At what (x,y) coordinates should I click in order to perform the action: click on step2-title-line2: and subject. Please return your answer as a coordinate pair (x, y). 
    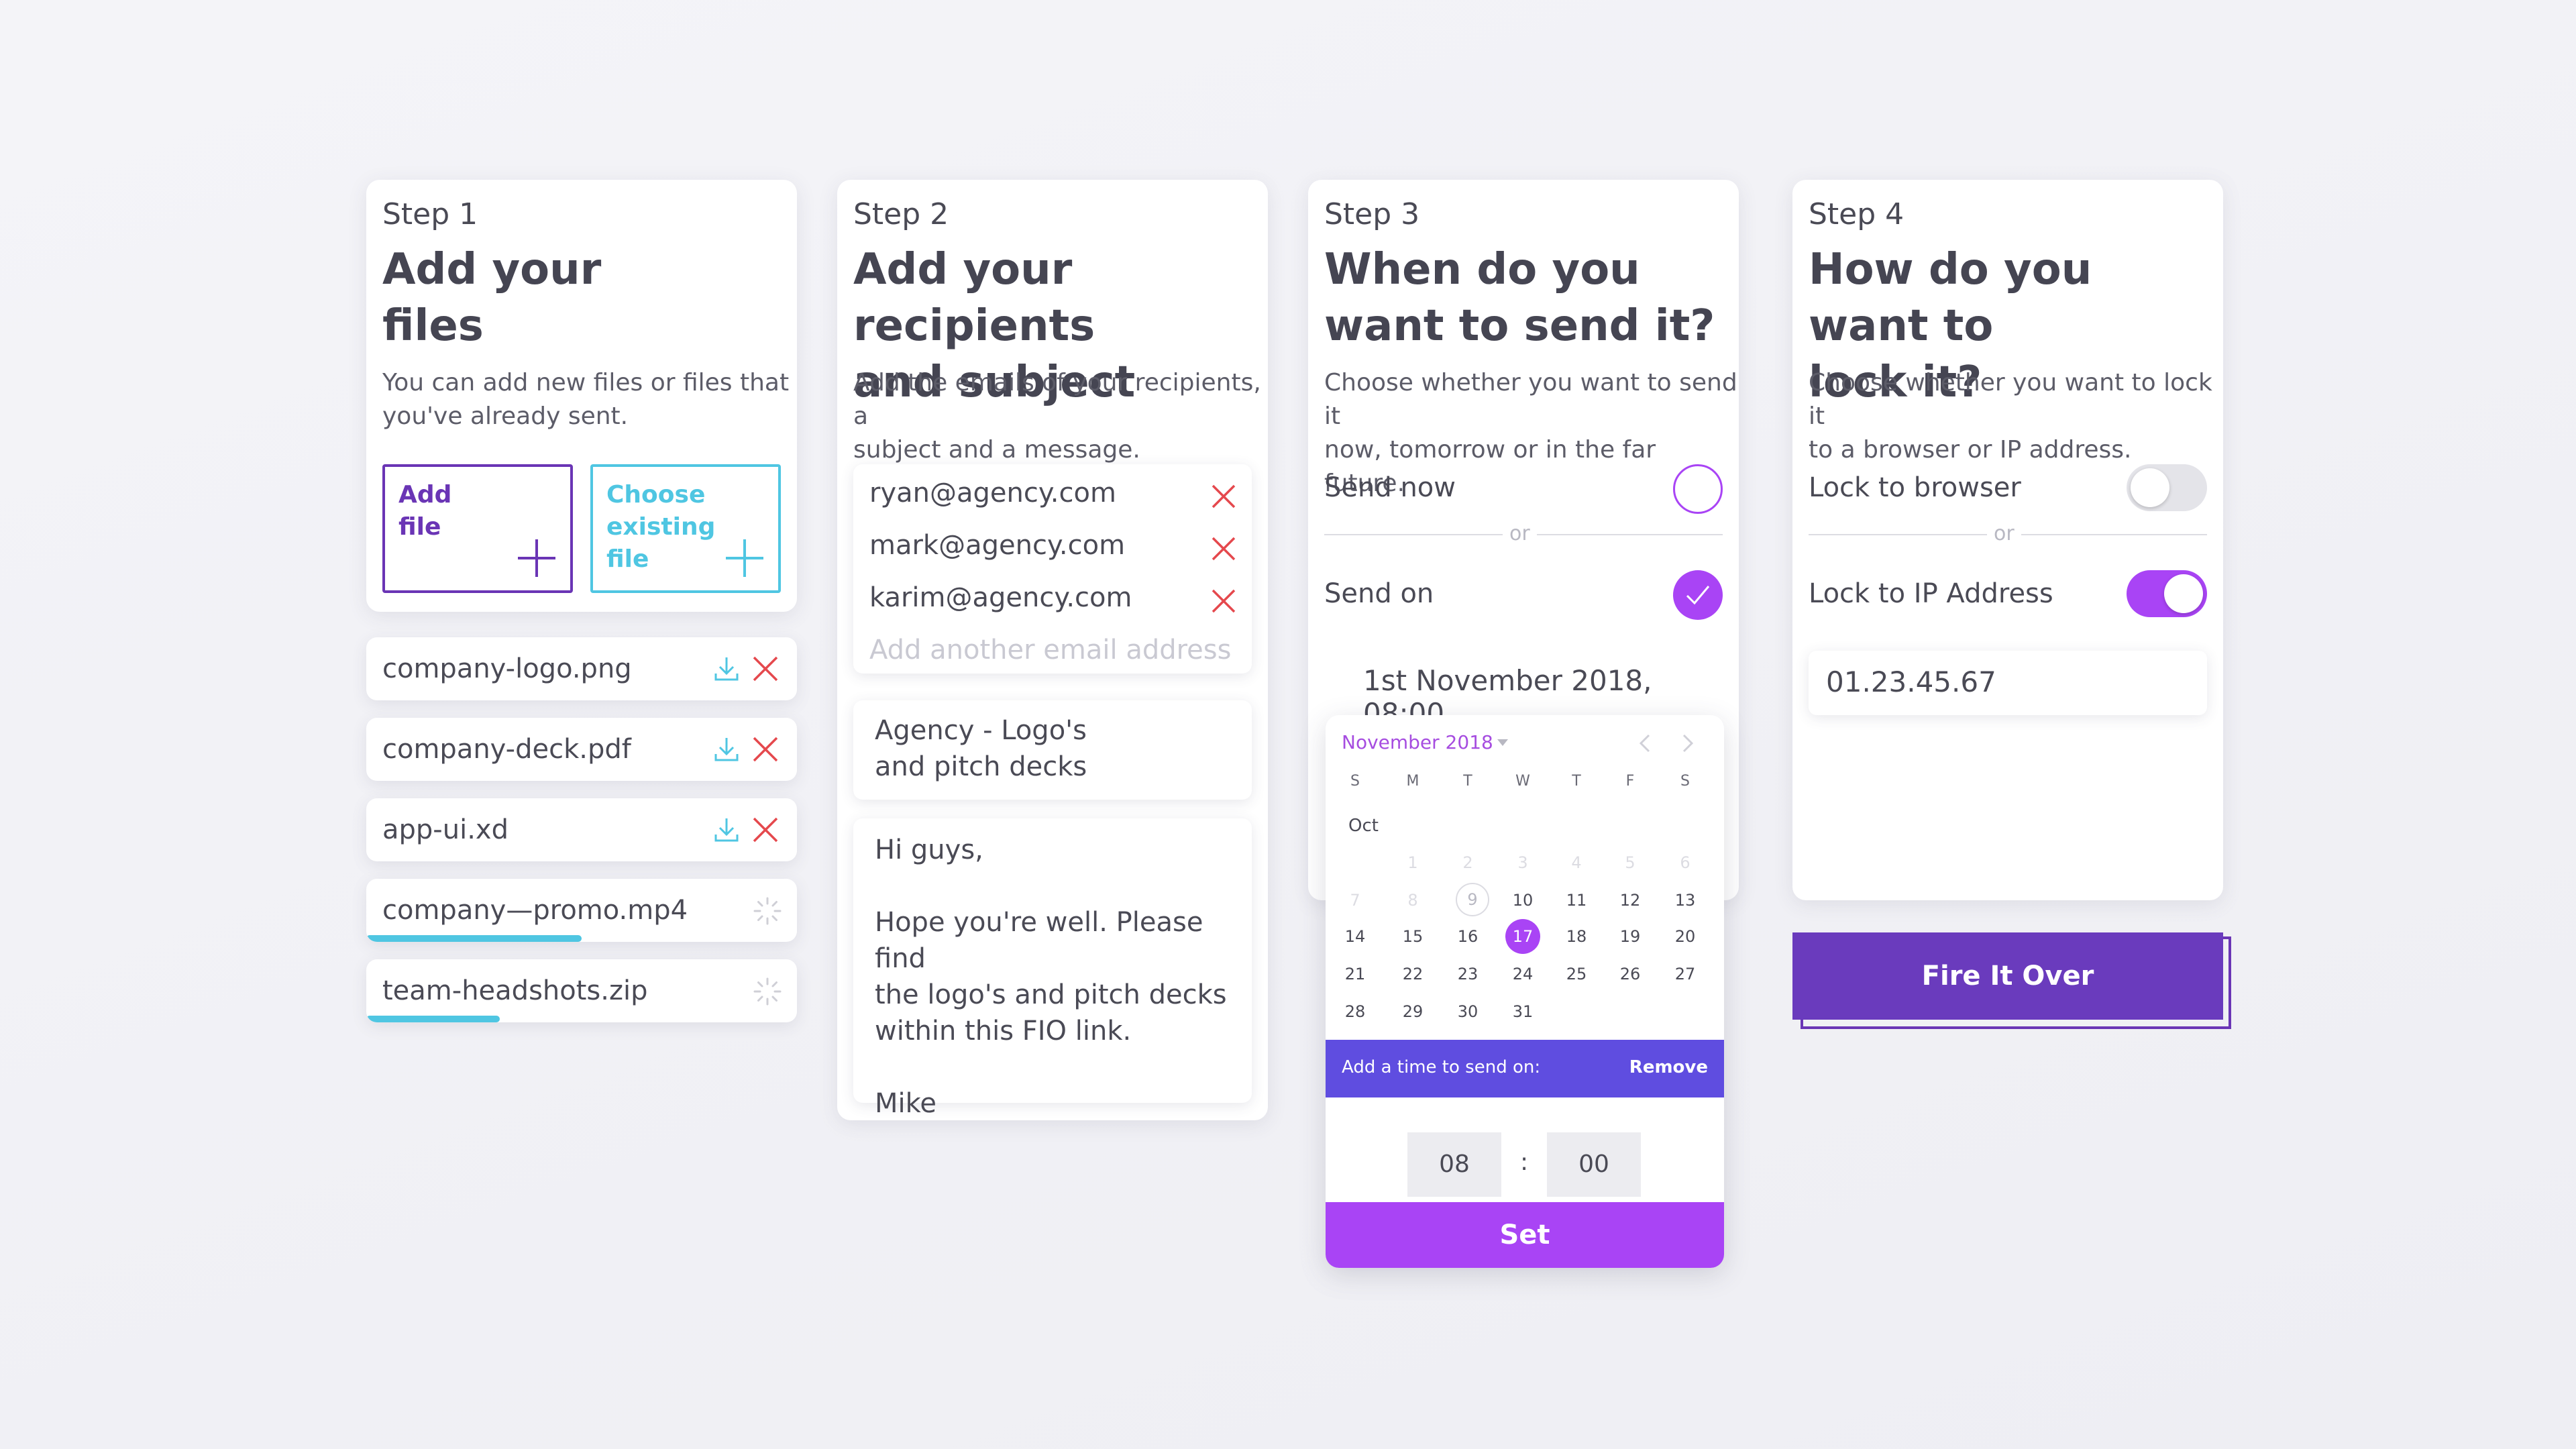
    Looking at the image, I should click on (994, 382).